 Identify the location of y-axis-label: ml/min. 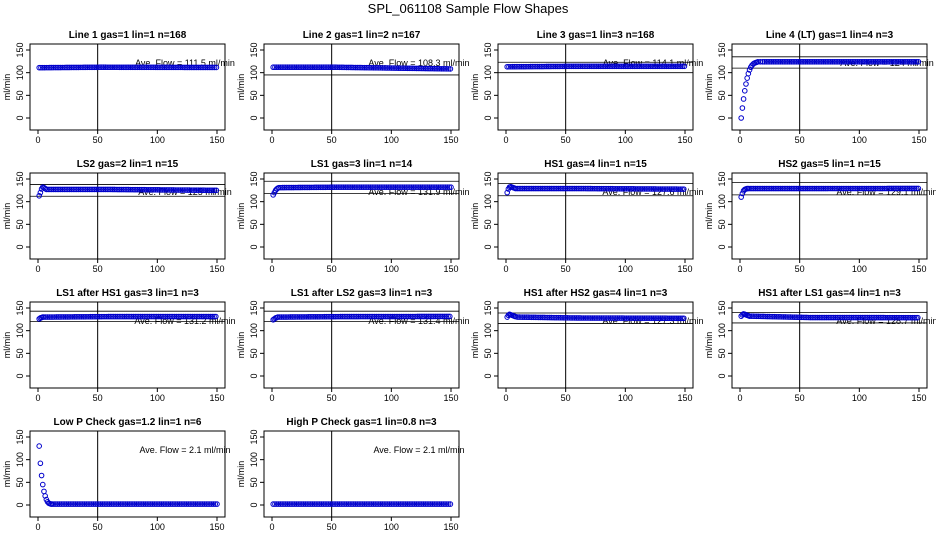
(709, 216).